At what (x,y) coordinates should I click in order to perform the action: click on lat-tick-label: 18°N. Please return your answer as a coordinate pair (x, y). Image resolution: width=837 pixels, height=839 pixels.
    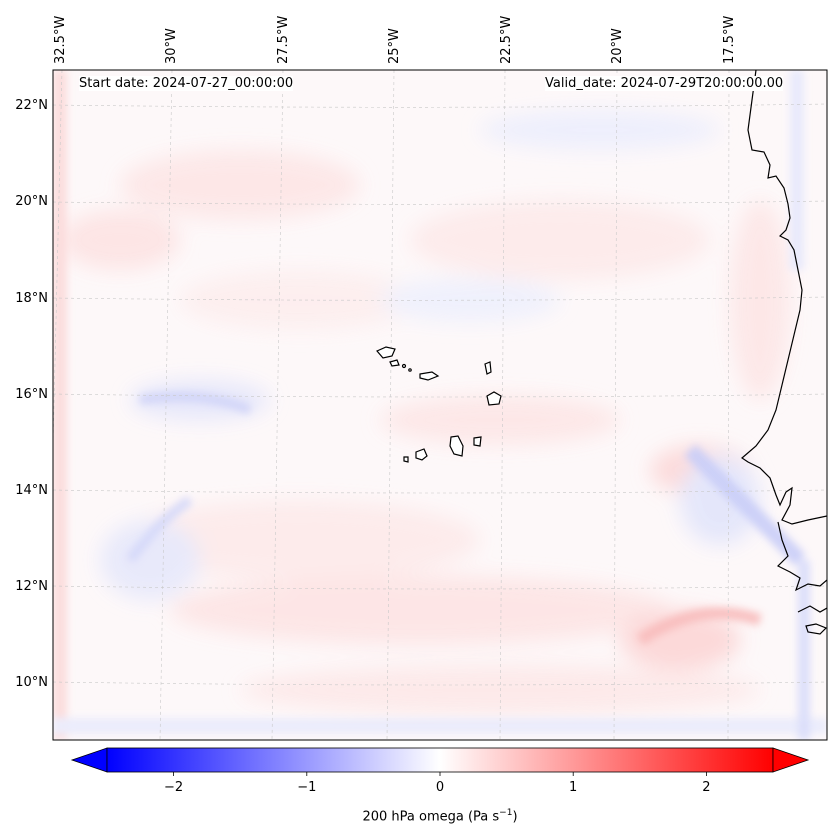
    Looking at the image, I should click on (31, 298).